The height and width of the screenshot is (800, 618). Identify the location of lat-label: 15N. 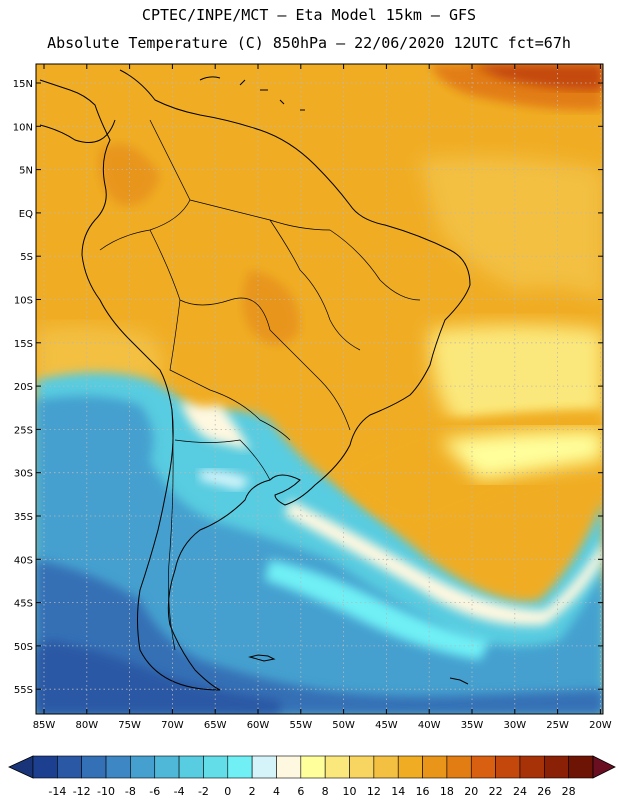
(23, 84).